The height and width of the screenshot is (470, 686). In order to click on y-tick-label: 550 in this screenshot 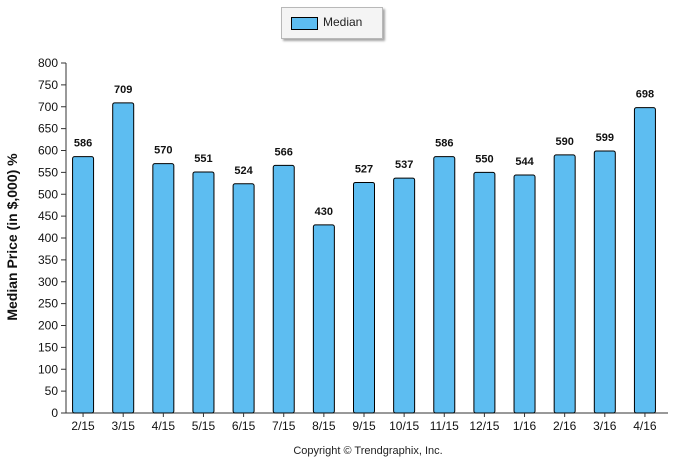, I will do `click(48, 172)`.